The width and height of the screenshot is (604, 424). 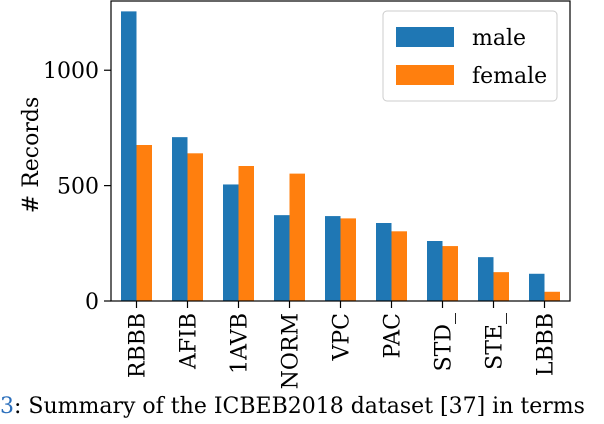 I want to click on bar-male-rbbb, so click(x=129, y=156).